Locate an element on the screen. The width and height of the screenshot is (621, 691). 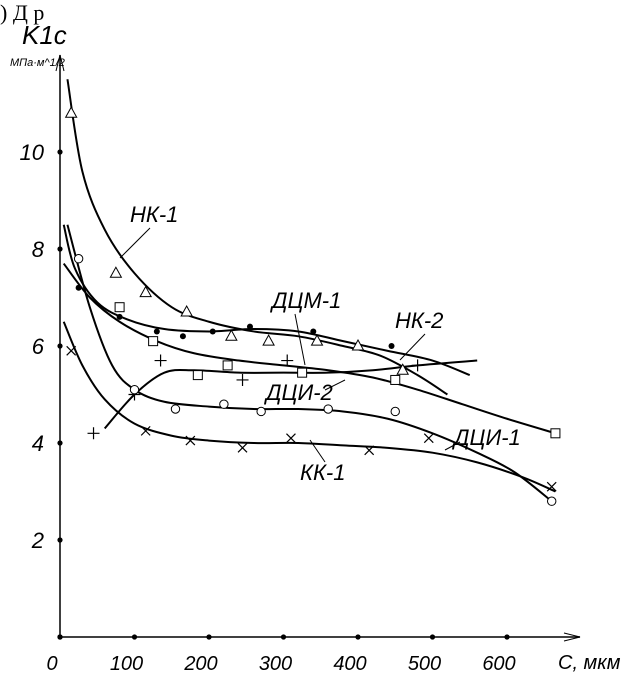
y-axis-label: K1c is located at coordinates (44, 35).